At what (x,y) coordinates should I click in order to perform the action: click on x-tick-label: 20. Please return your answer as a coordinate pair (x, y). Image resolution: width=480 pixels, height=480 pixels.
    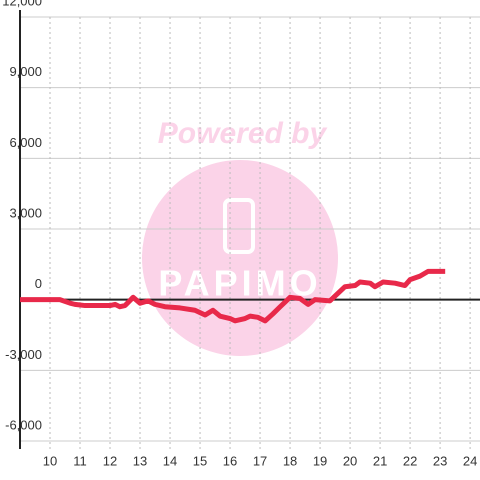
    Looking at the image, I should click on (350, 460).